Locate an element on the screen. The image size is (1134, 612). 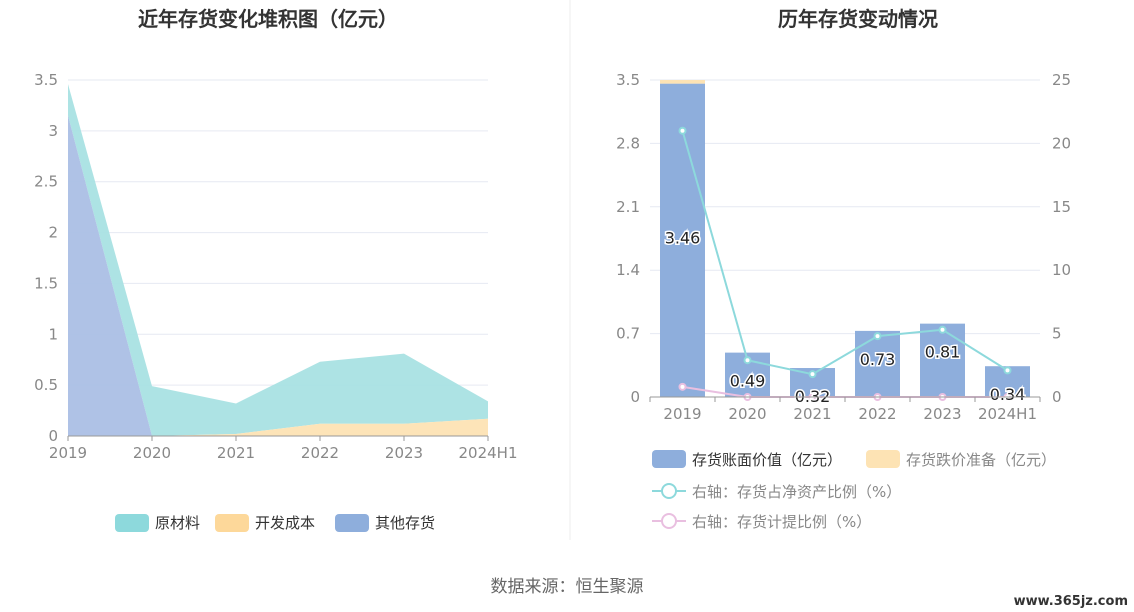
right-bar-labels: 3.460.490.320.73 0.810.34 is located at coordinates (845, 317).